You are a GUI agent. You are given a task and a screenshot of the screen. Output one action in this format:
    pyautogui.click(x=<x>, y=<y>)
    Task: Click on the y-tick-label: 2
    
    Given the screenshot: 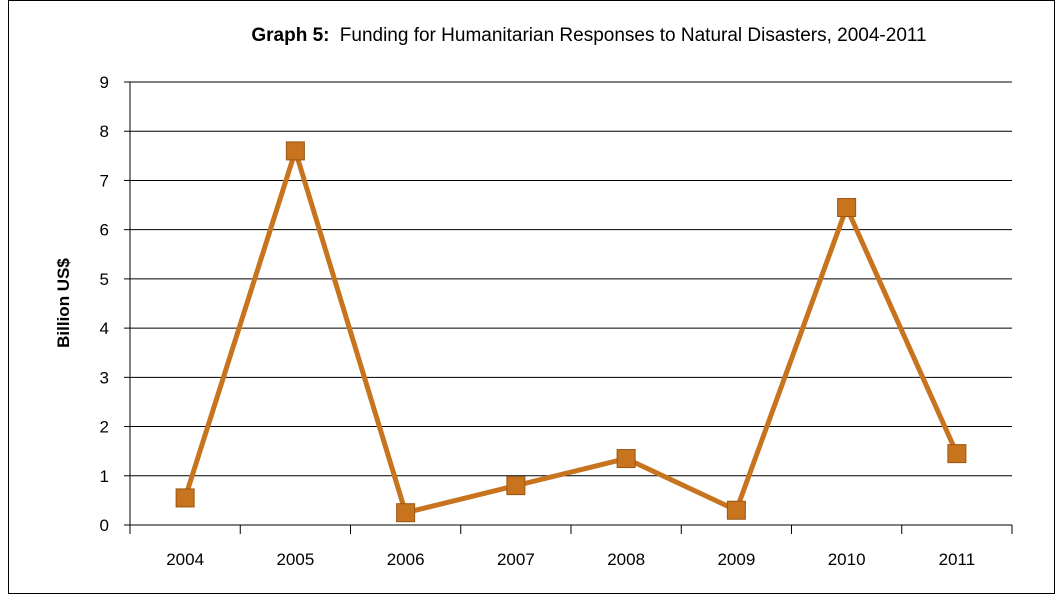 What is the action you would take?
    pyautogui.click(x=104, y=427)
    